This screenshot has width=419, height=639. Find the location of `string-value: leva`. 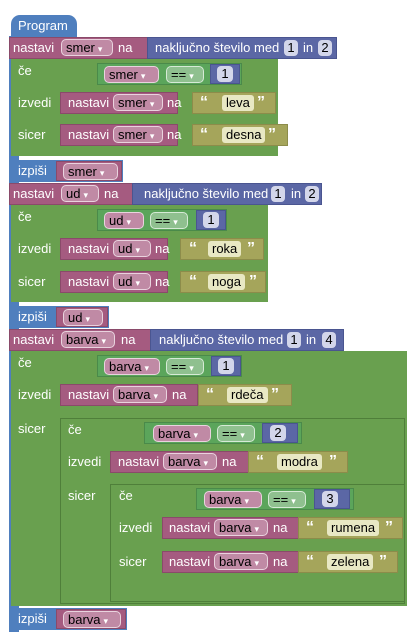

string-value: leva is located at coordinates (238, 103).